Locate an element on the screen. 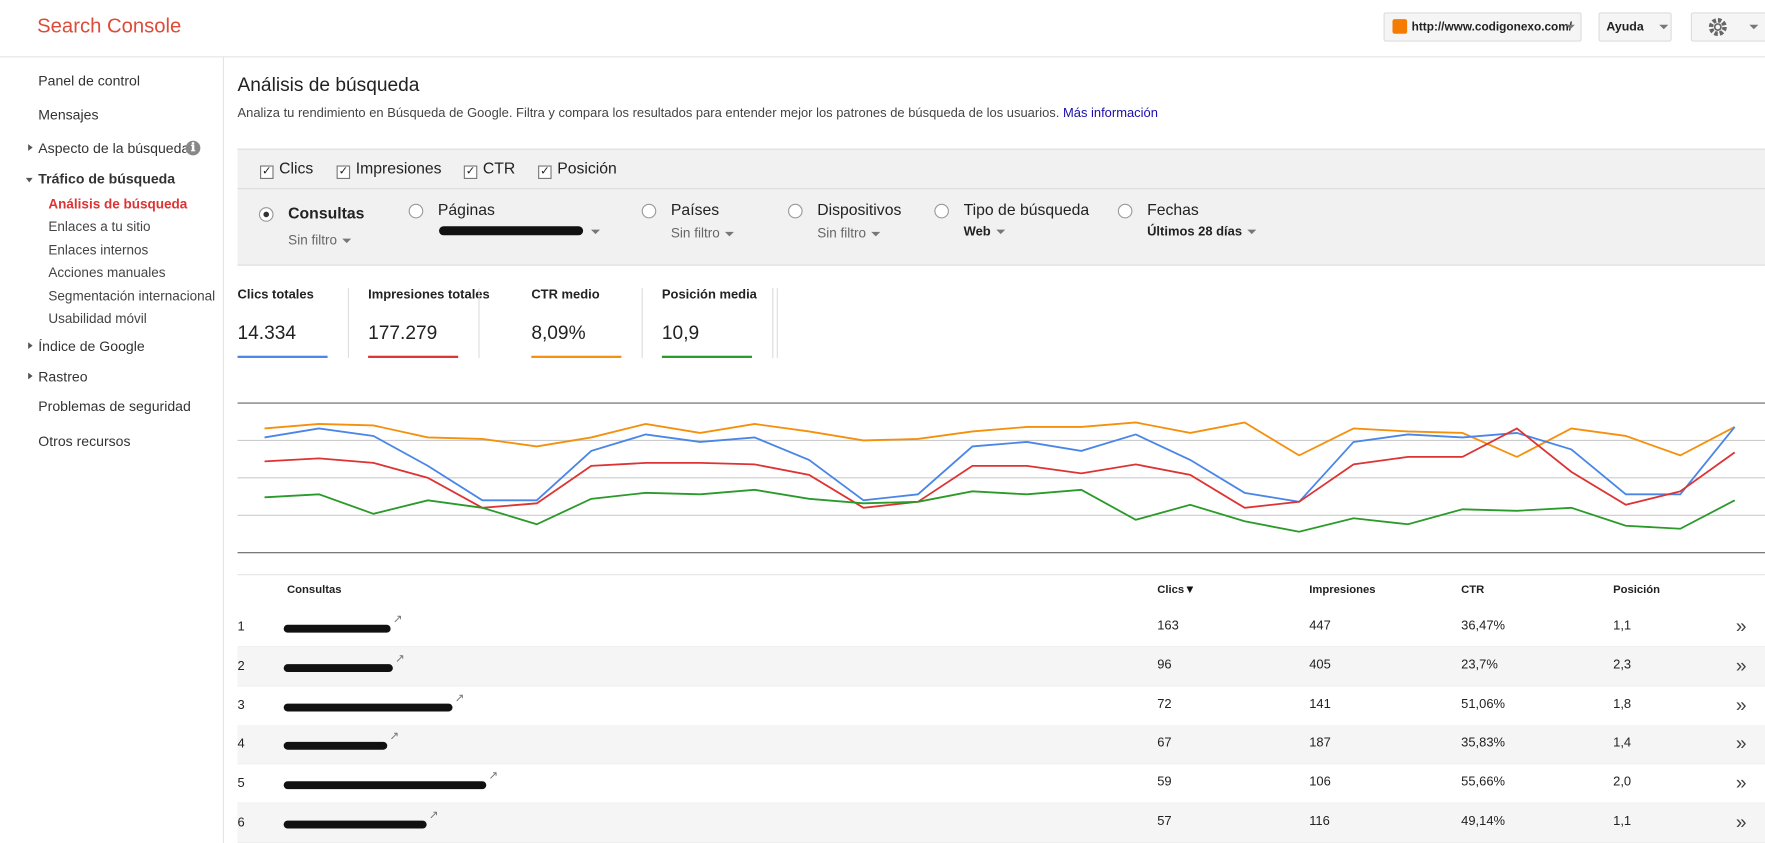 Image resolution: width=1765 pixels, height=843 pixels. filter-panel is located at coordinates (1001, 207).